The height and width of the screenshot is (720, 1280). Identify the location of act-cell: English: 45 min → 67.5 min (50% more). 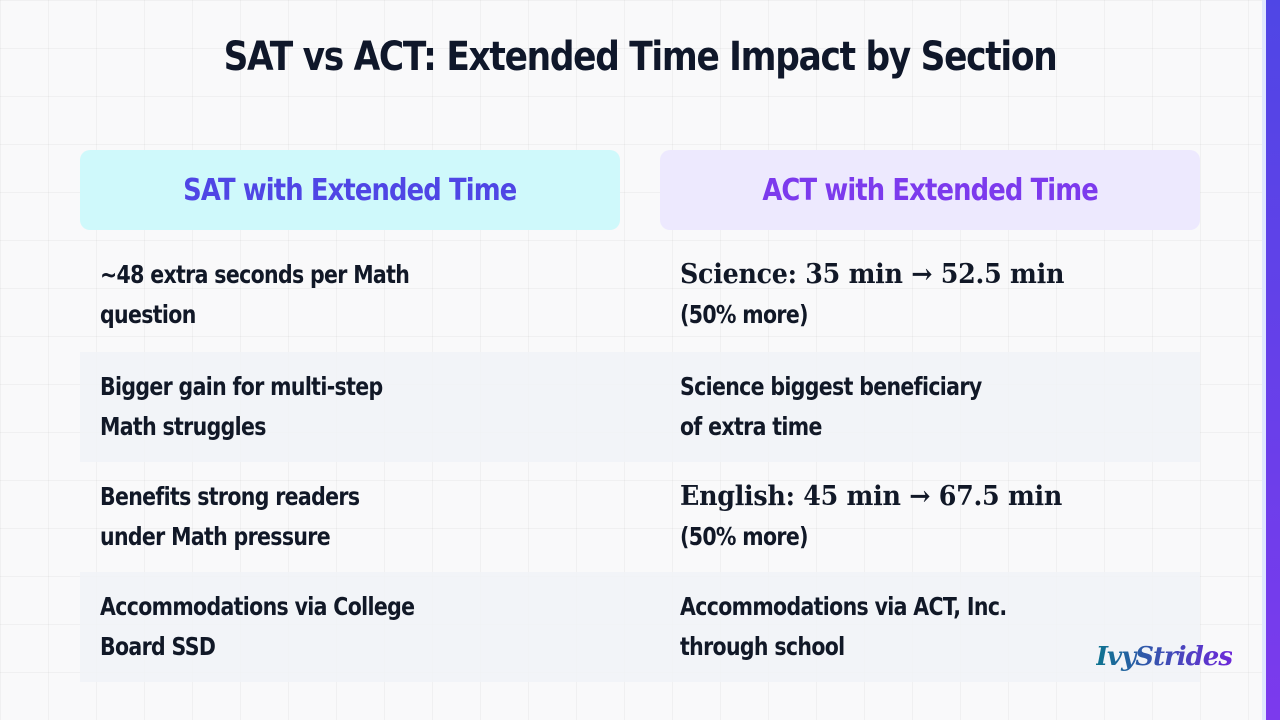
(930, 517).